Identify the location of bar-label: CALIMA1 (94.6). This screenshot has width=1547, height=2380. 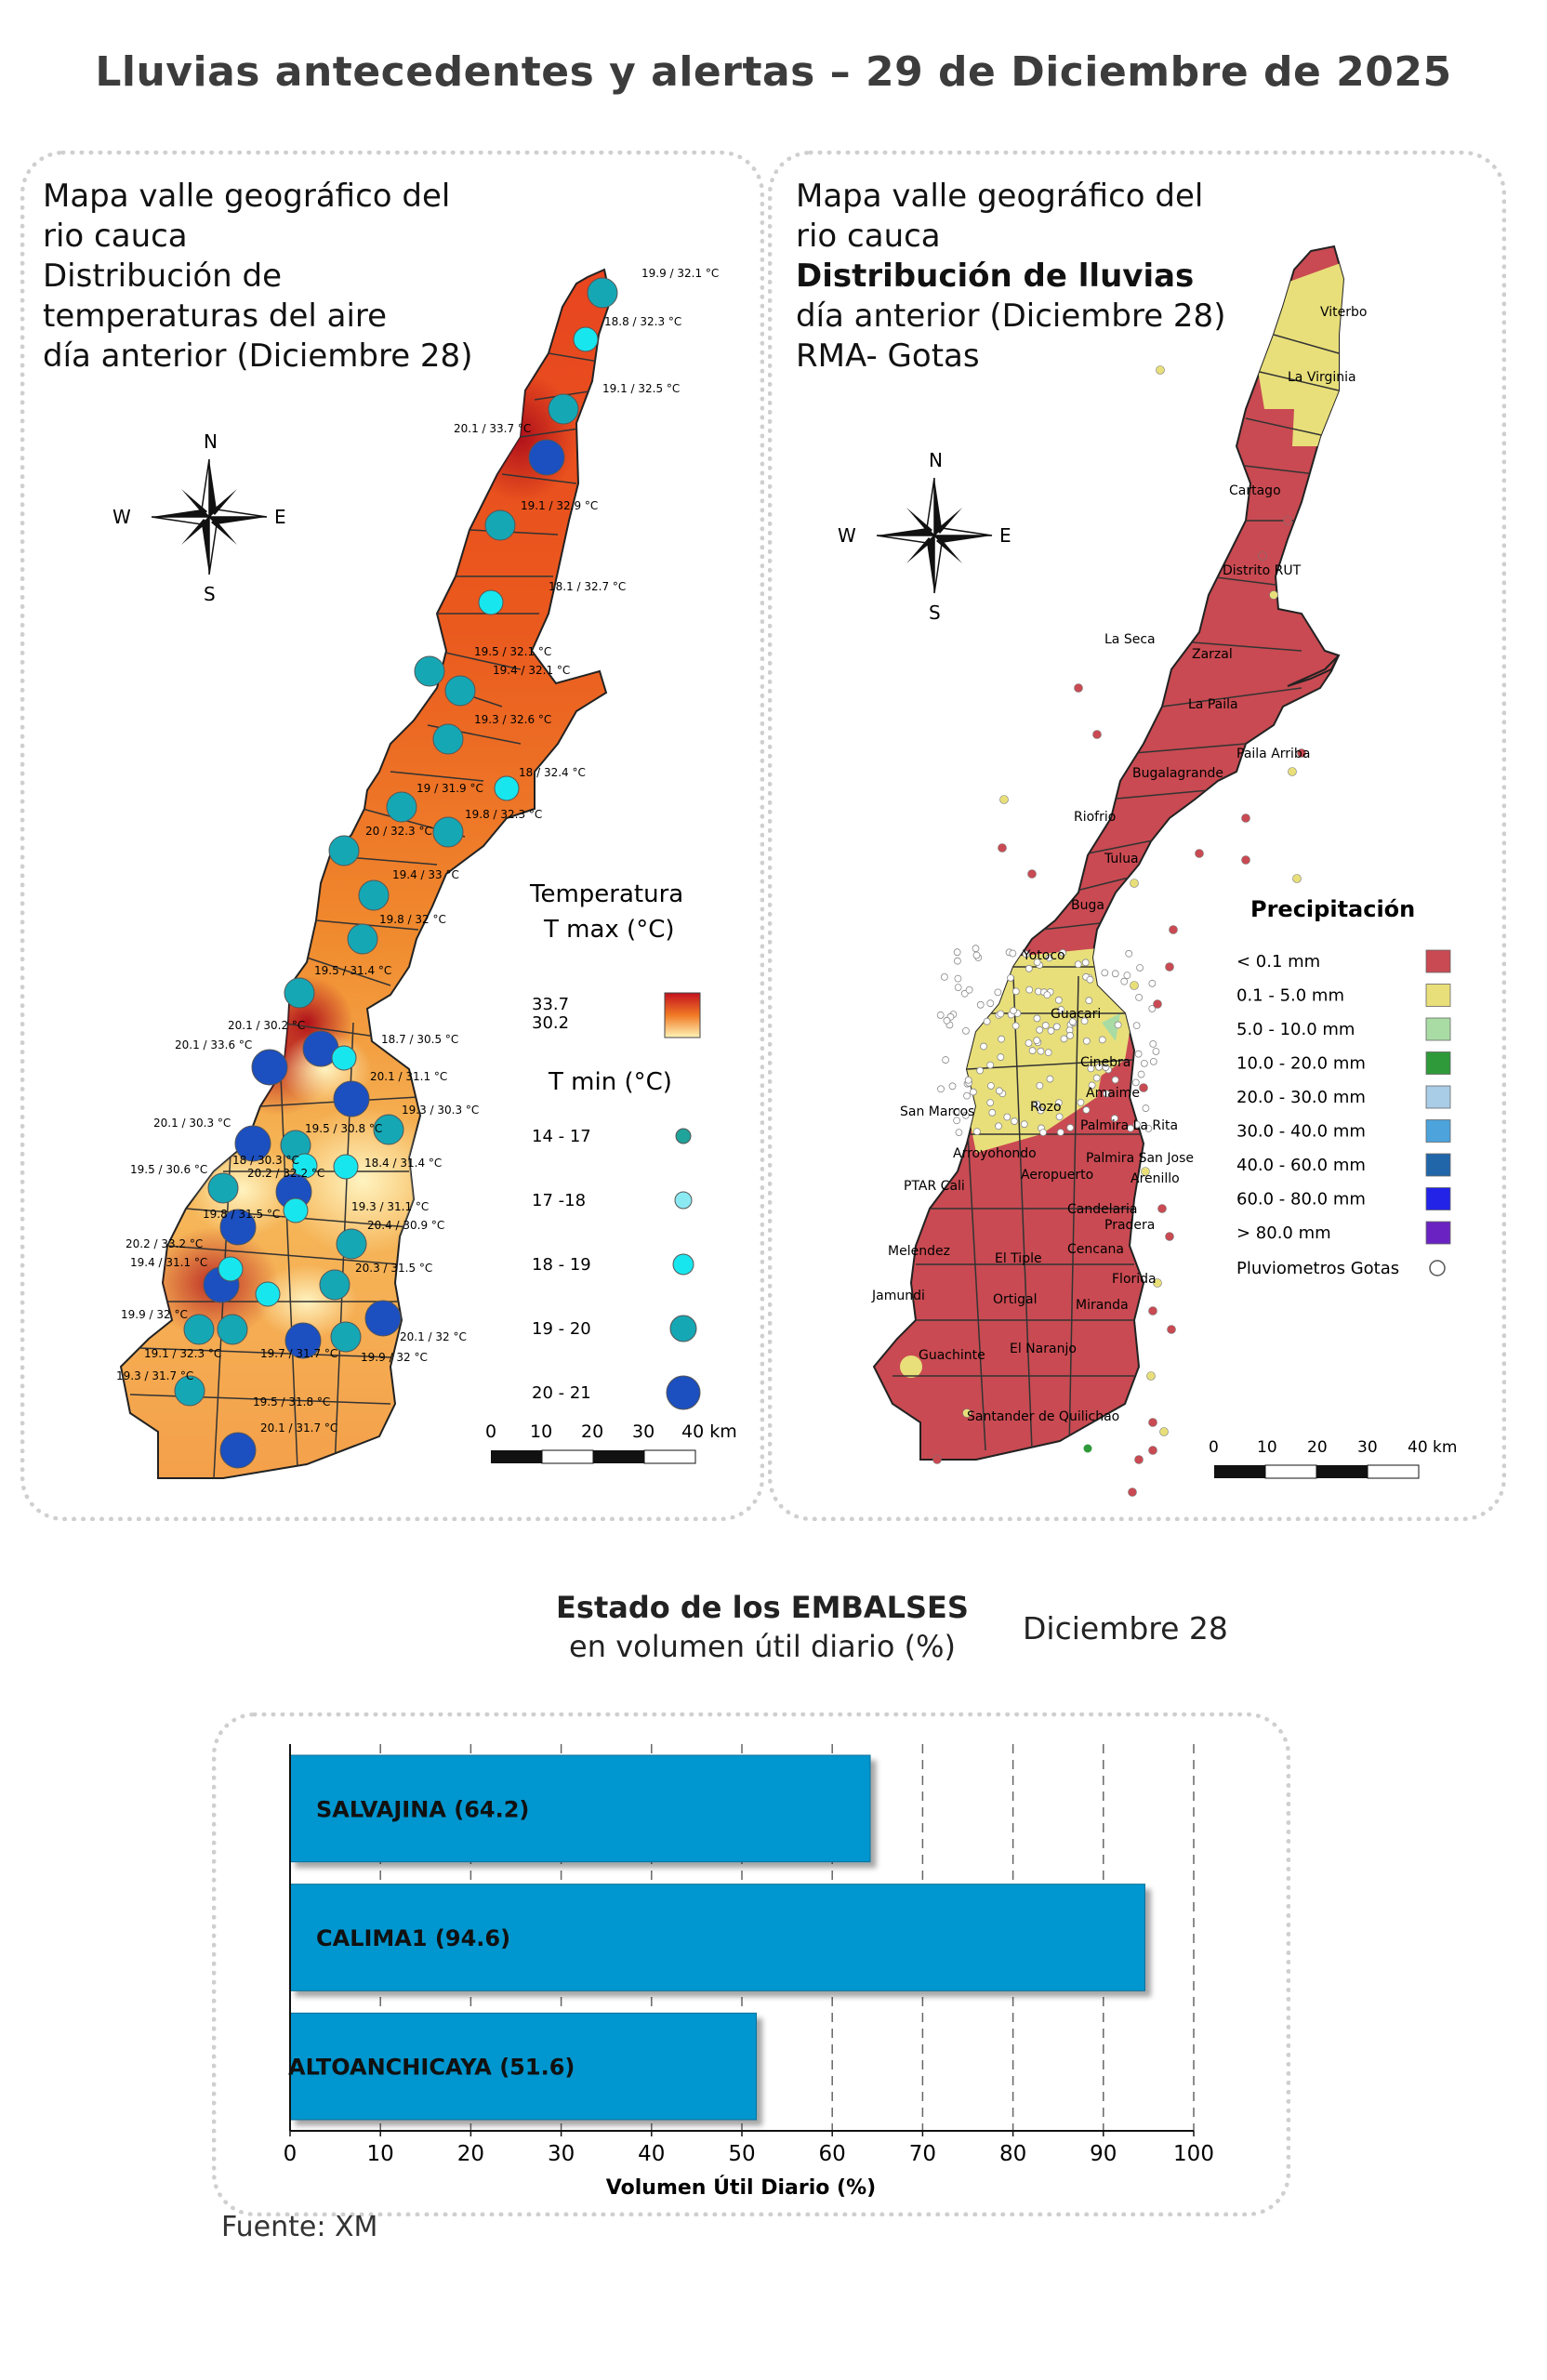
(413, 1938).